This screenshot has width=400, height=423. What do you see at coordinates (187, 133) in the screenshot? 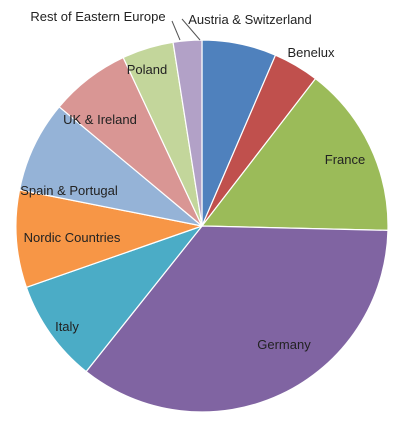
I see `pie-slice-rest-of-eastern-europe` at bounding box center [187, 133].